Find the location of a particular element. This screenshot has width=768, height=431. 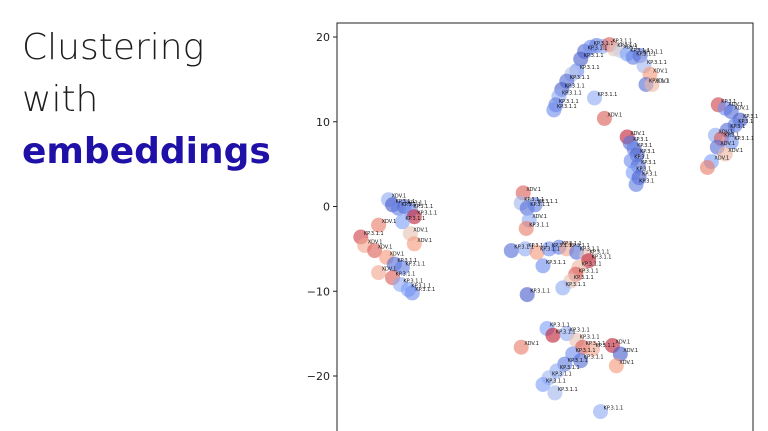

slide-title: Clustering with embeddings is located at coordinates (172, 100).